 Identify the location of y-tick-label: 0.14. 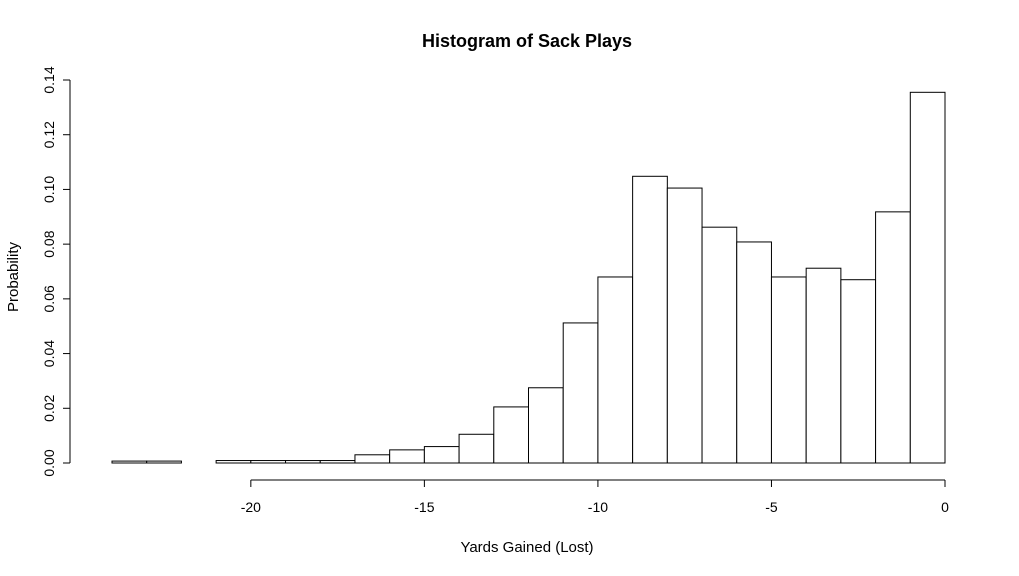
(49, 79).